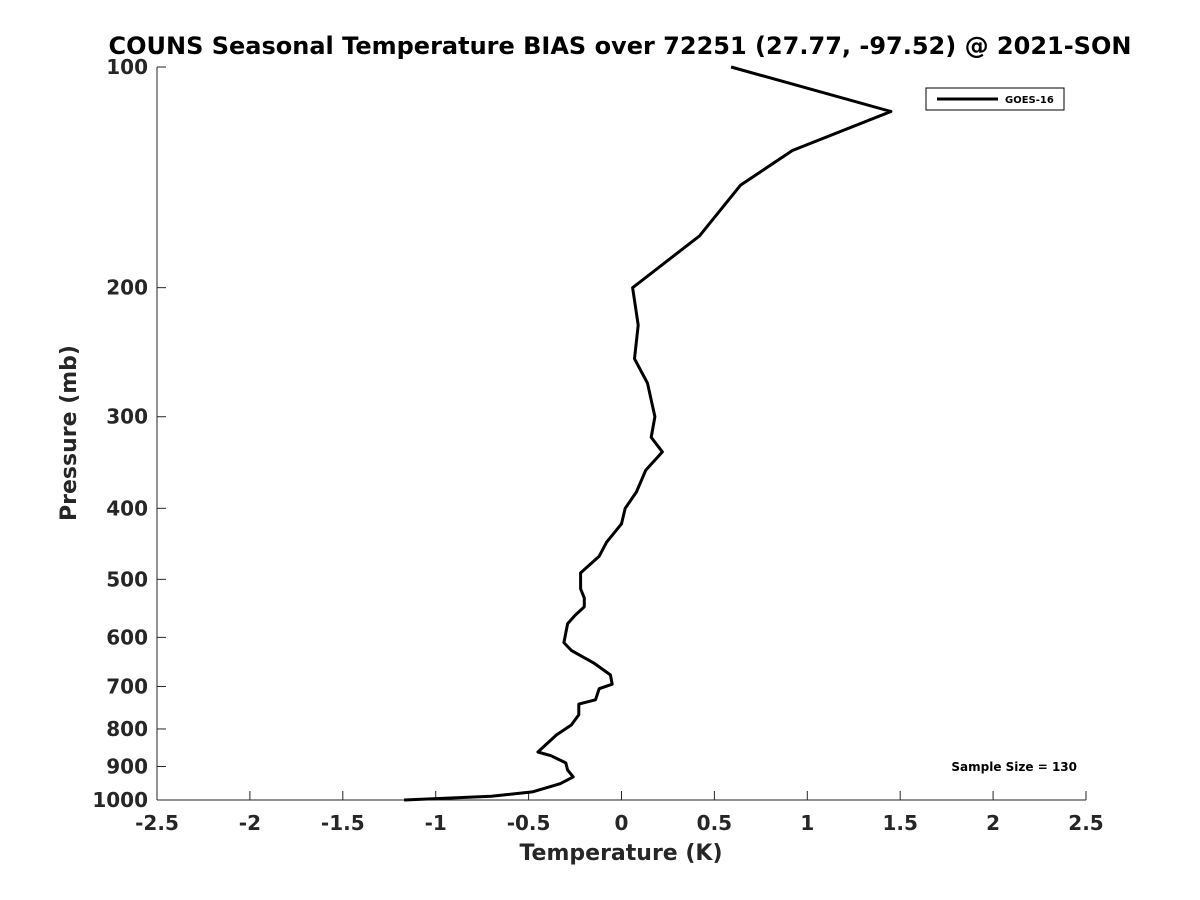 The width and height of the screenshot is (1200, 900). What do you see at coordinates (127, 729) in the screenshot?
I see `y-tick-label: 800` at bounding box center [127, 729].